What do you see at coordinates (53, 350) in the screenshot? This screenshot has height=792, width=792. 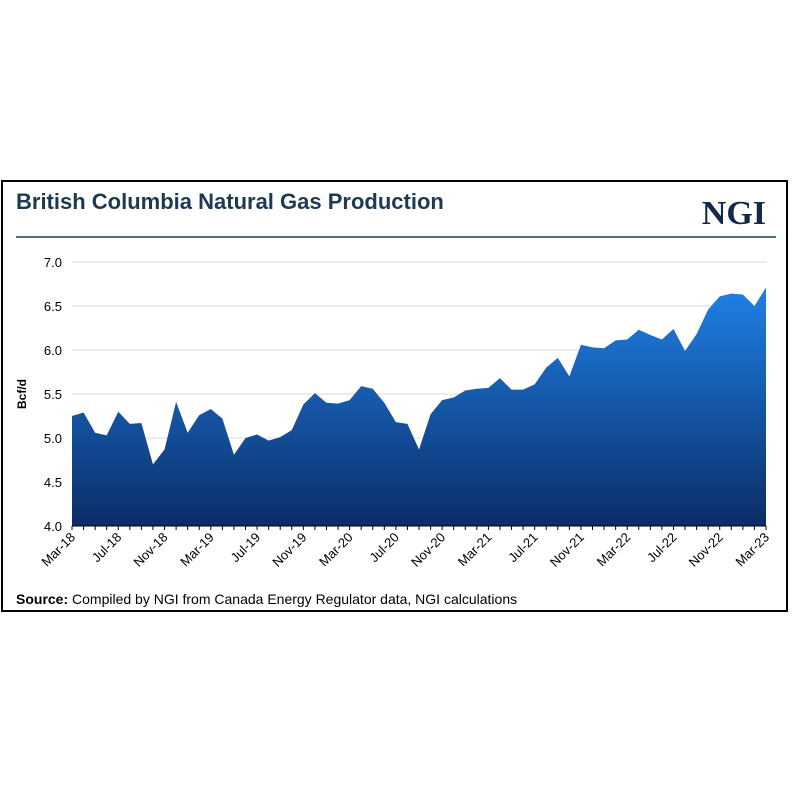 I see `y-tick-label: 6.0` at bounding box center [53, 350].